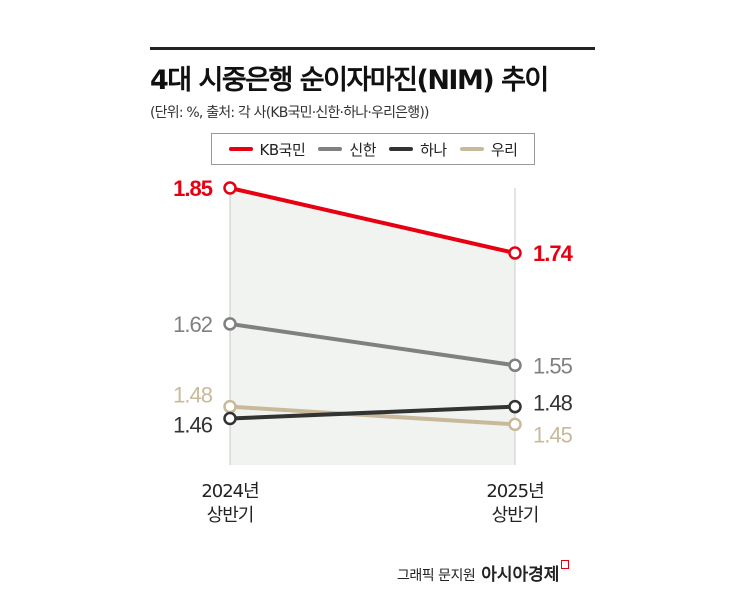 The image size is (745, 596). I want to click on series-line-신한, so click(372, 344).